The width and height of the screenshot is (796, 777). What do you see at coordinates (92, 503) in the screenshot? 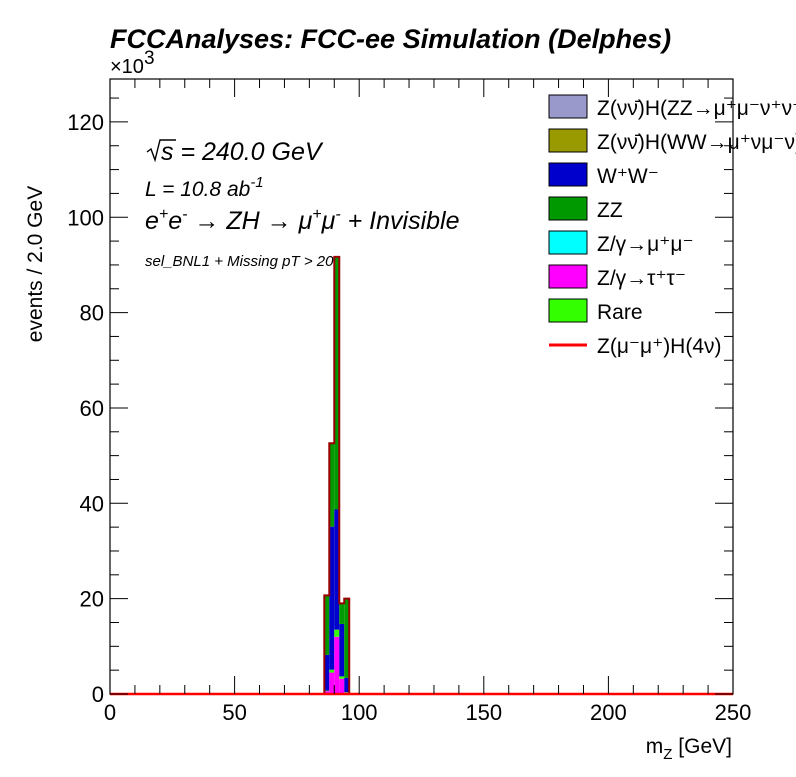
I see `y-tick-label: 40` at bounding box center [92, 503].